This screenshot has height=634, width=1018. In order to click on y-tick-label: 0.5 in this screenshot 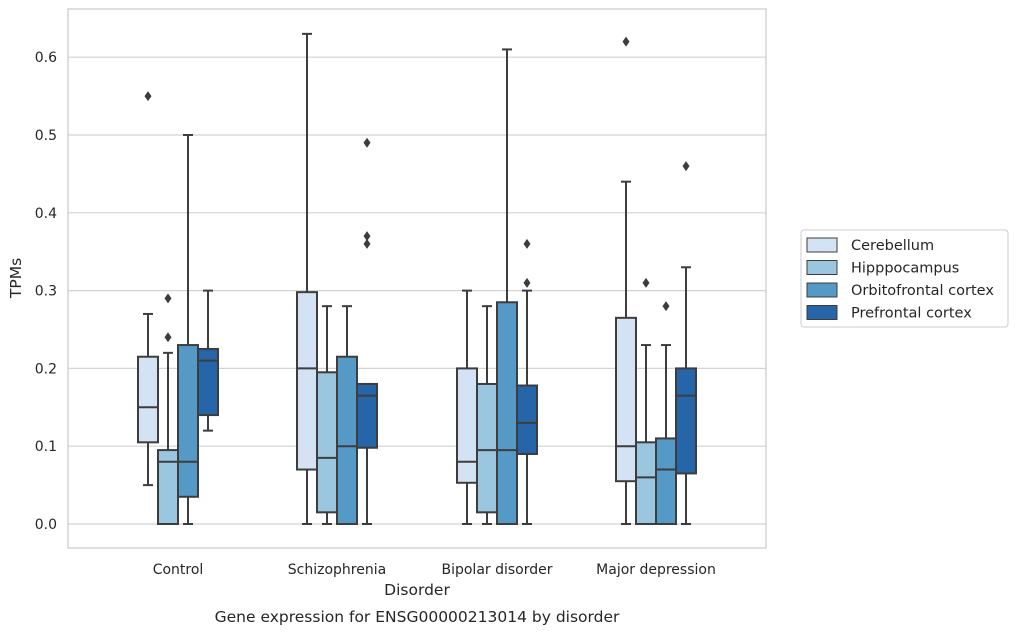, I will do `click(46, 136)`.